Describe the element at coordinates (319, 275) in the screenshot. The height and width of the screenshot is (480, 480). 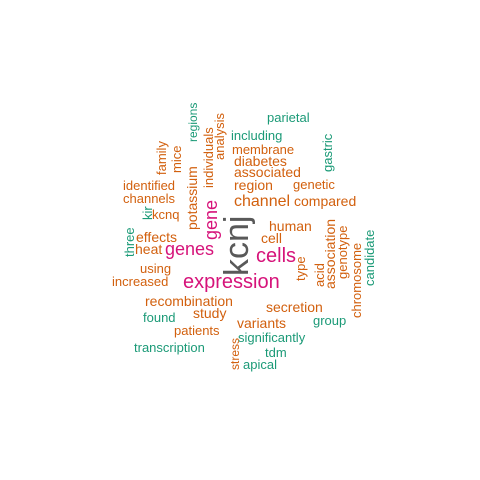
I see `word-acid: acid` at that location.